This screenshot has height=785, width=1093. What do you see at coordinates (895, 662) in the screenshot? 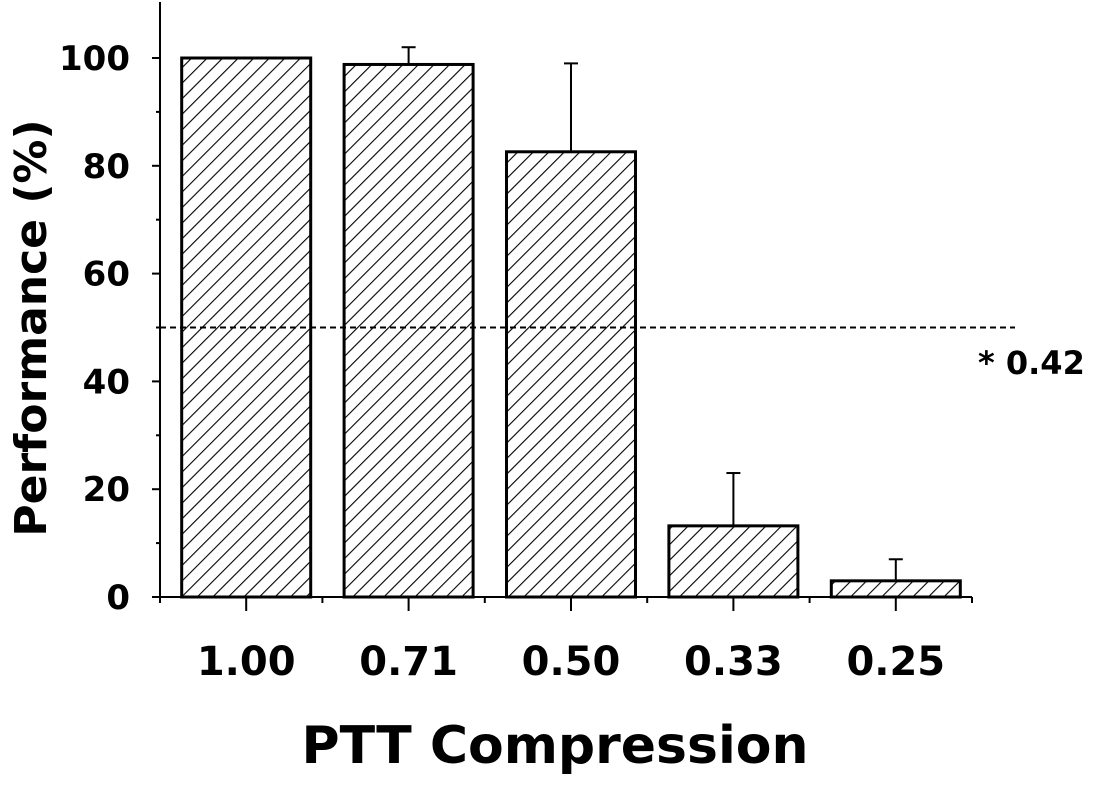
I see `x-tick-label: 0.25` at bounding box center [895, 662].